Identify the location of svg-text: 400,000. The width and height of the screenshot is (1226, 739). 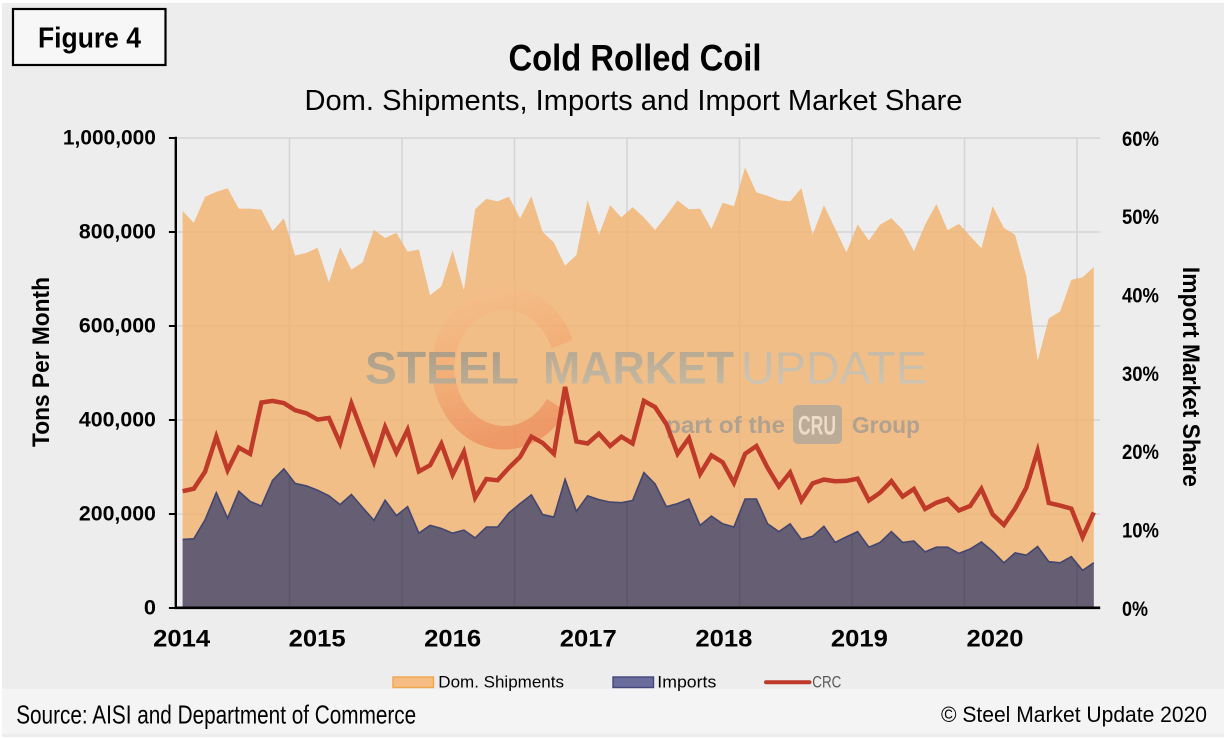
(117, 419).